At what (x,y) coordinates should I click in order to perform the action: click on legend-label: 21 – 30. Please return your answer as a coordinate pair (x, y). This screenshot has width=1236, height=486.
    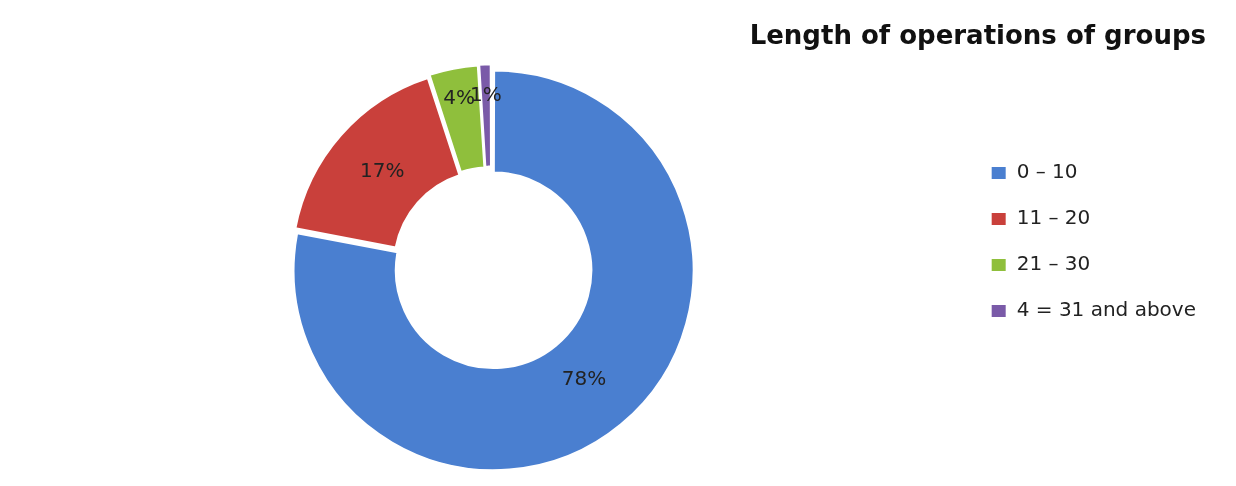
    Looking at the image, I should click on (1053, 263).